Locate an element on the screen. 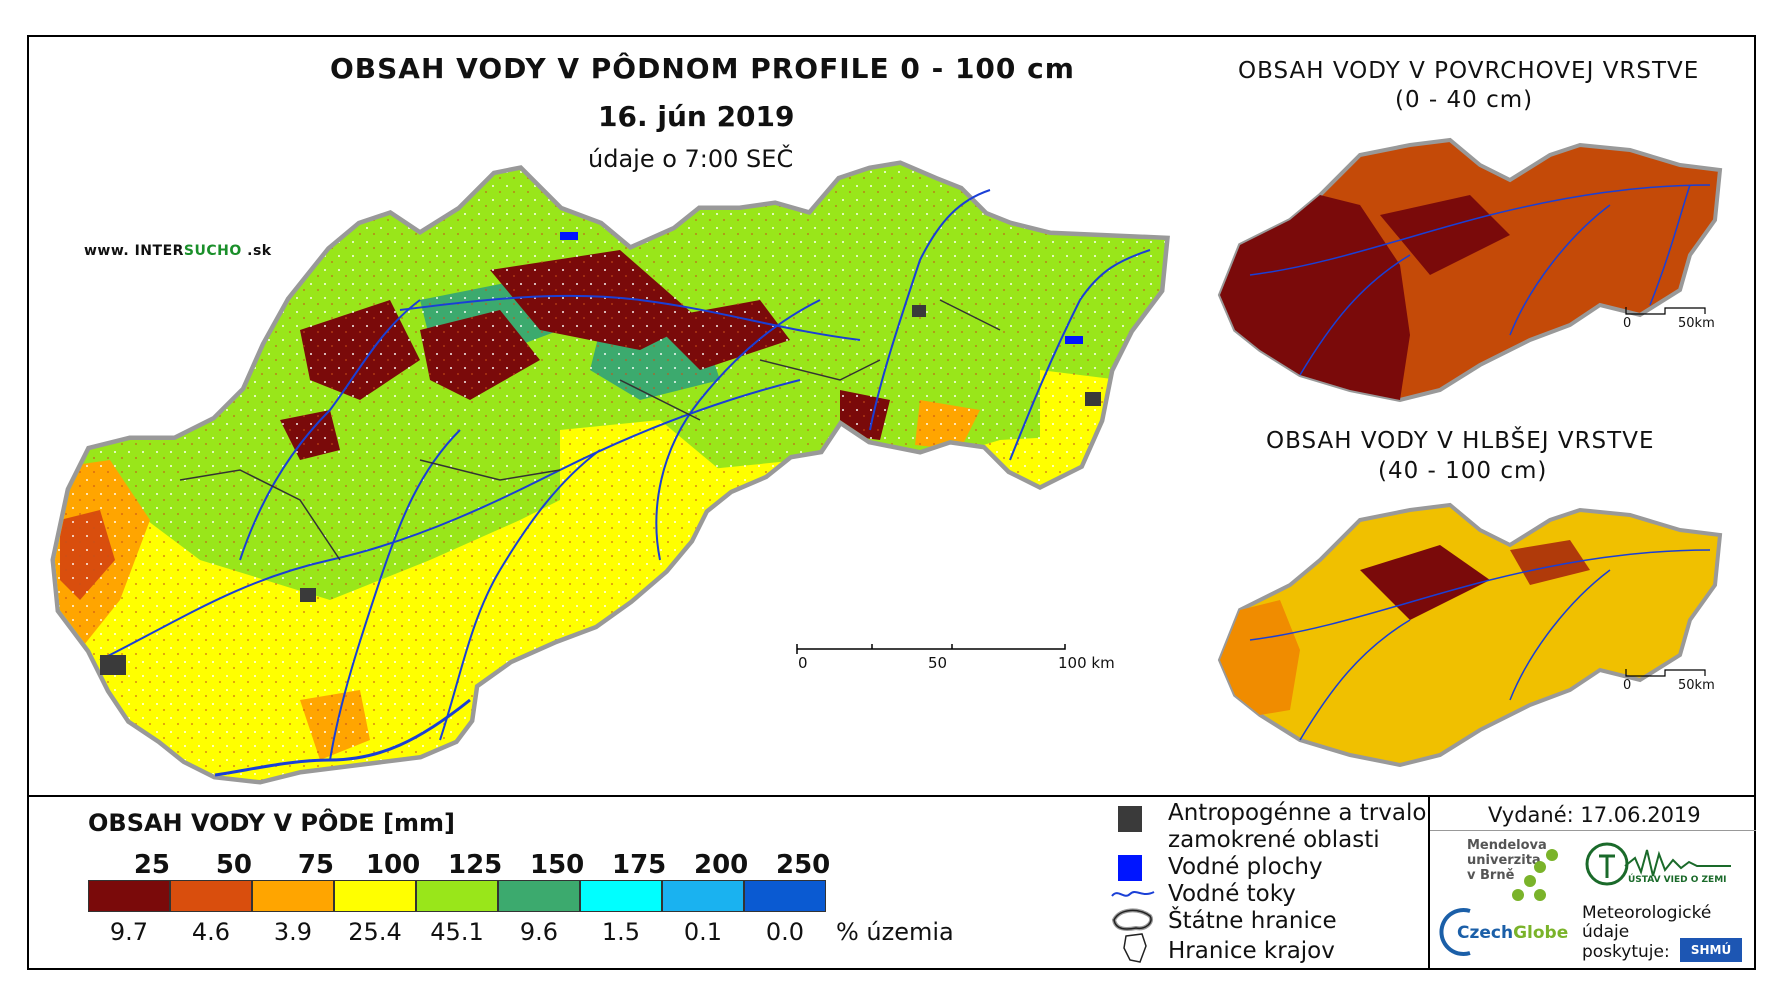 This screenshot has width=1772, height=1003. footer-divider is located at coordinates (1429, 882).